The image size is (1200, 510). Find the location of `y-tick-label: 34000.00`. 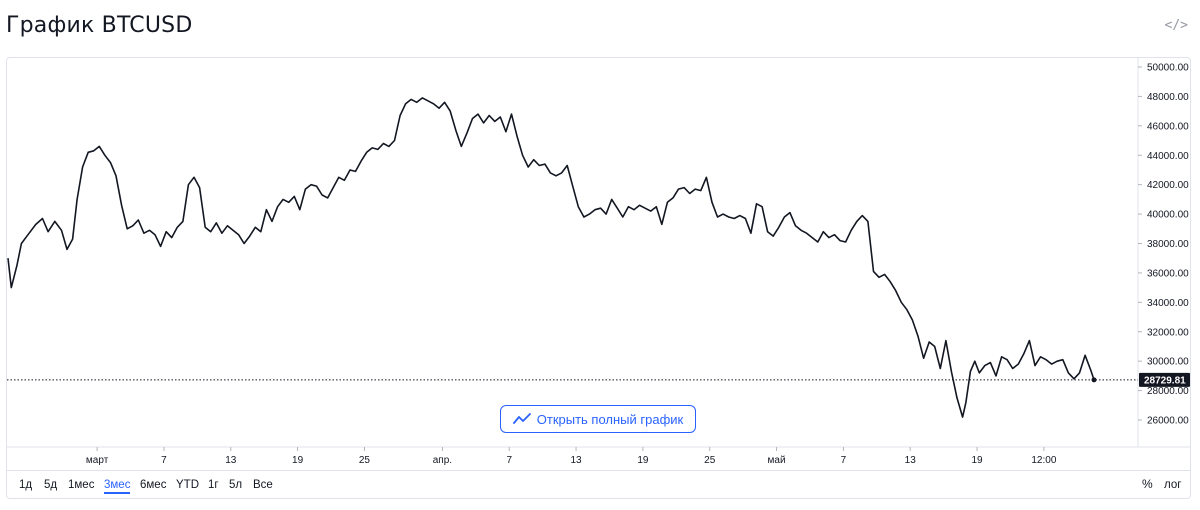

y-tick-label: 34000.00 is located at coordinates (1168, 303).